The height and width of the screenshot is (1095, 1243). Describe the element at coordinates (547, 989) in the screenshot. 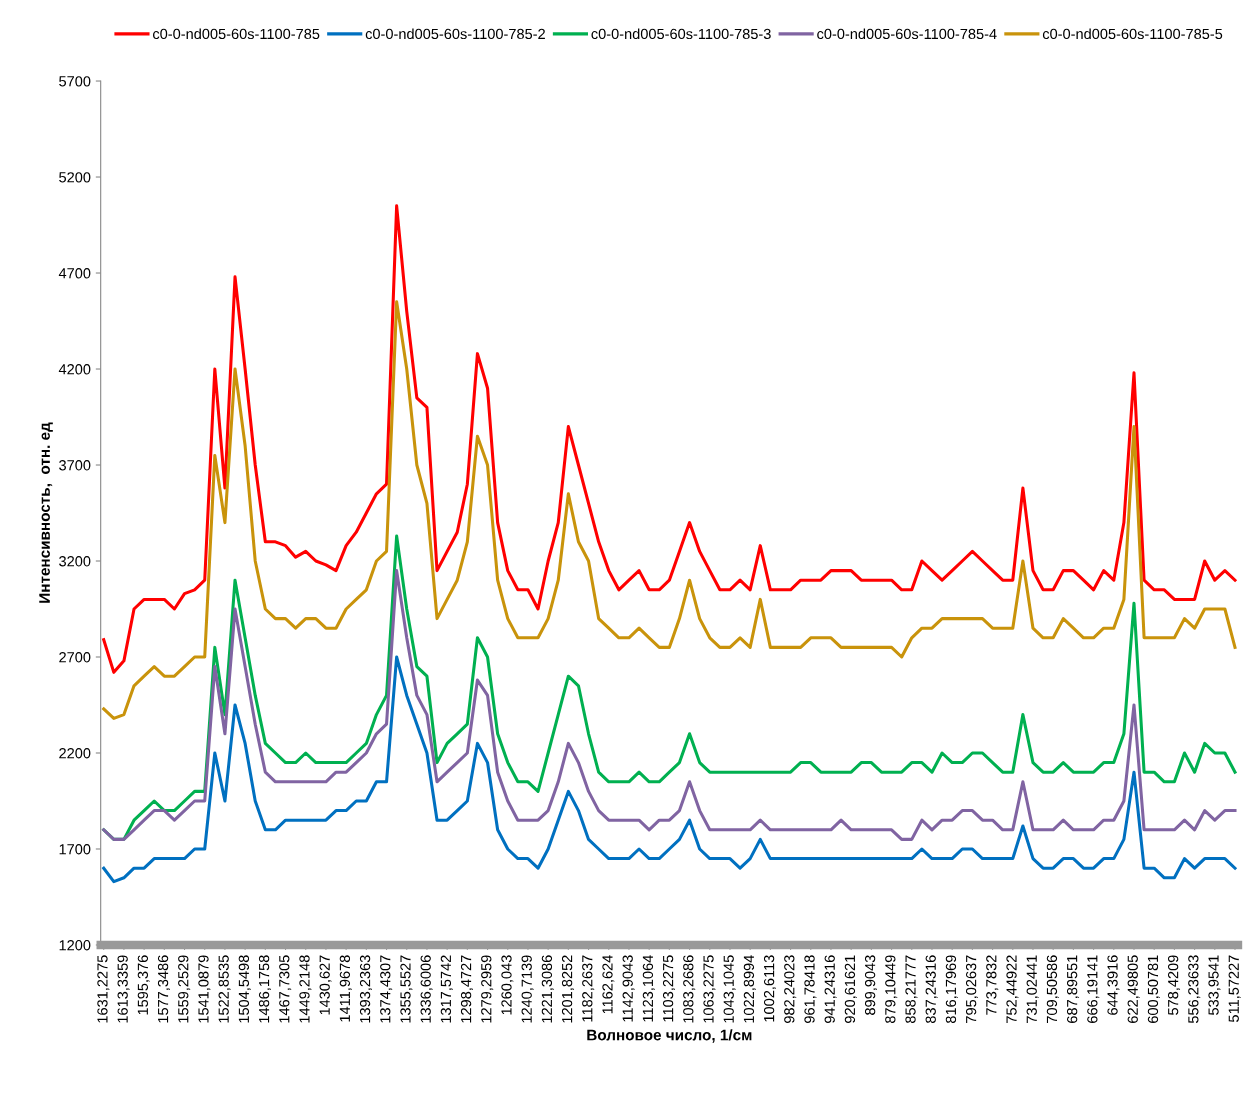

I see `x-tick-label: 1221,3086` at that location.